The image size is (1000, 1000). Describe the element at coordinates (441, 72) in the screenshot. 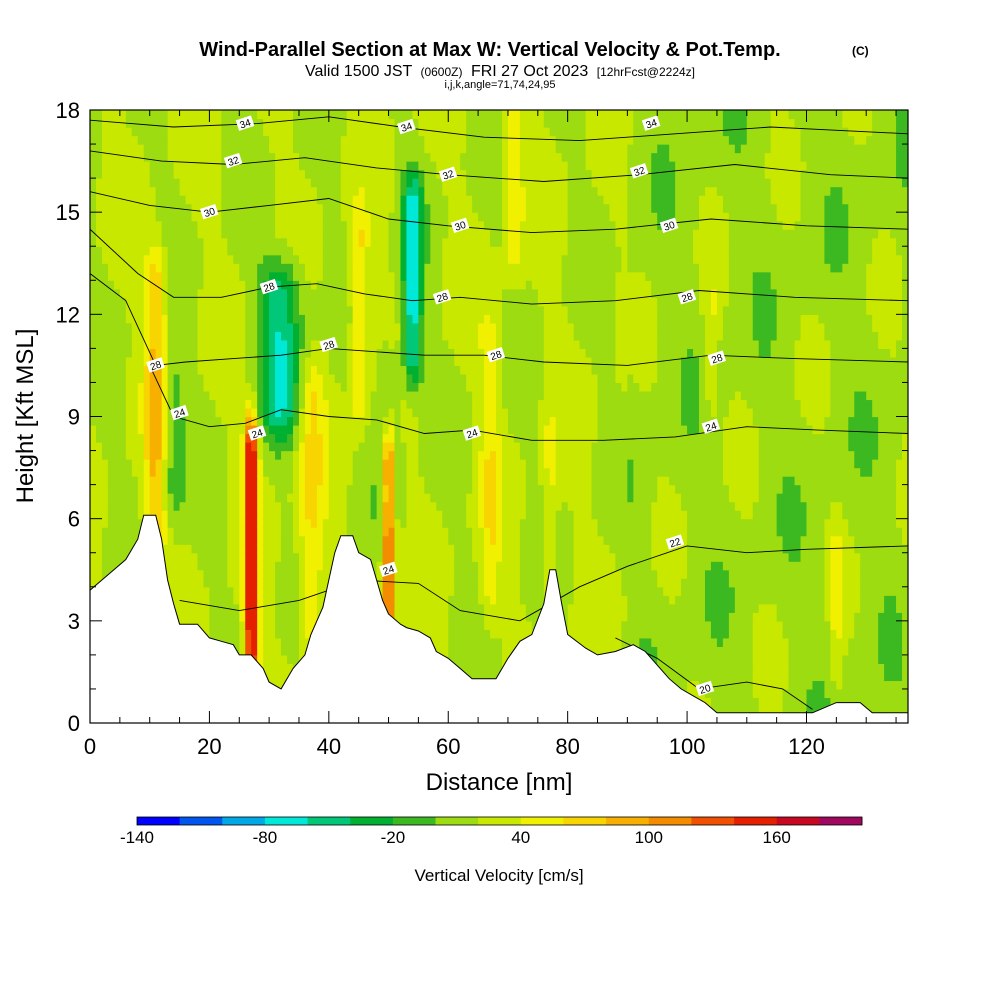

I see `valid-zulu: (0600Z)` at that location.